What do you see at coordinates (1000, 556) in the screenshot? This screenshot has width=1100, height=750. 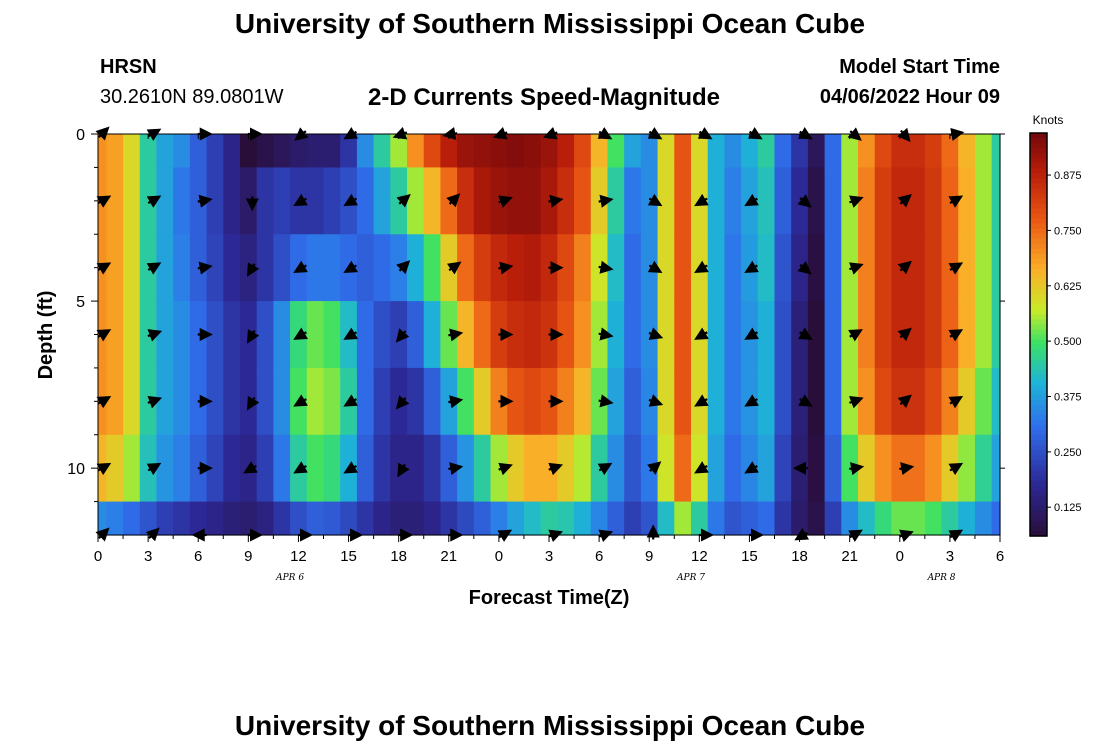 I see `x-tick-label: 6` at bounding box center [1000, 556].